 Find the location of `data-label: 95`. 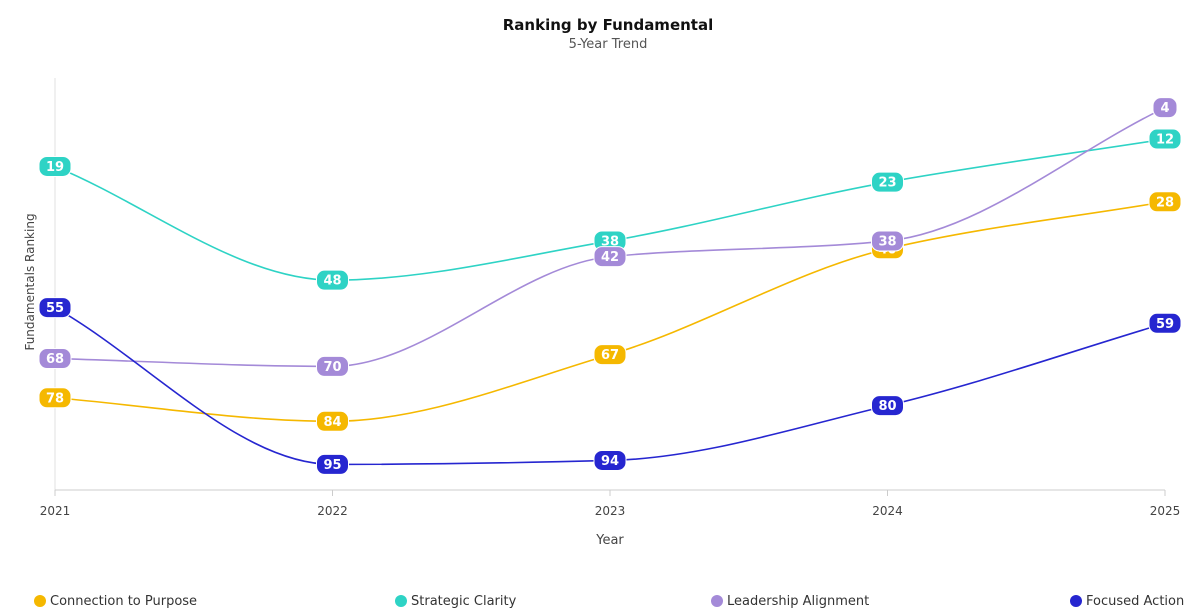

data-label: 95 is located at coordinates (332, 464).